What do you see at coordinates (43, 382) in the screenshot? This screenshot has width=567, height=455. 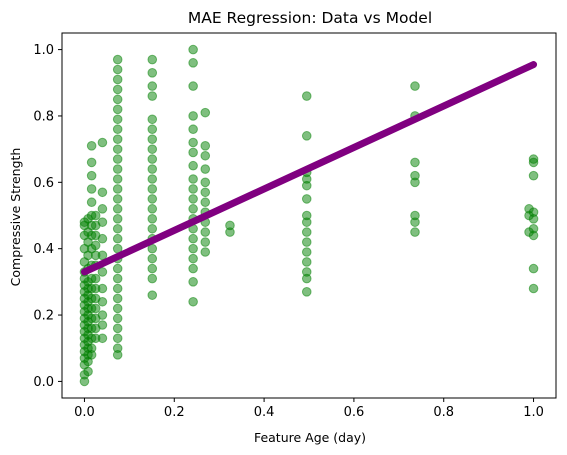 I see `y-tick-label: 0.0` at bounding box center [43, 382].